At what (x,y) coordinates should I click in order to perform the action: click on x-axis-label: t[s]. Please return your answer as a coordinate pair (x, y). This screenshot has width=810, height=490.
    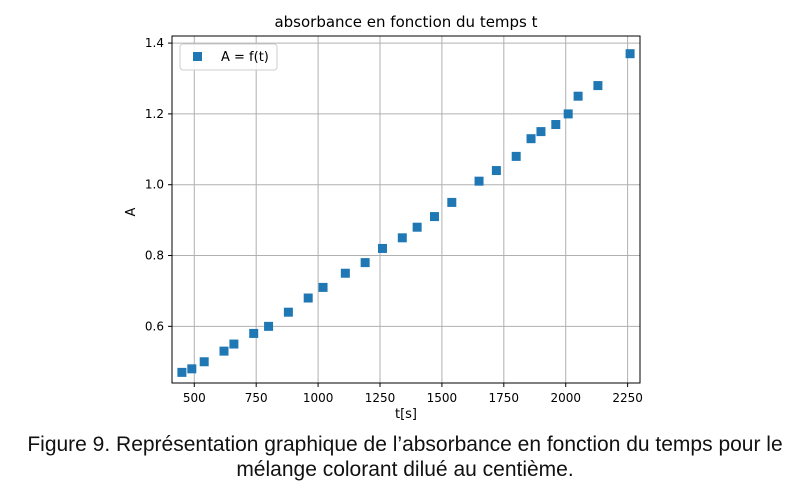
    Looking at the image, I should click on (406, 414).